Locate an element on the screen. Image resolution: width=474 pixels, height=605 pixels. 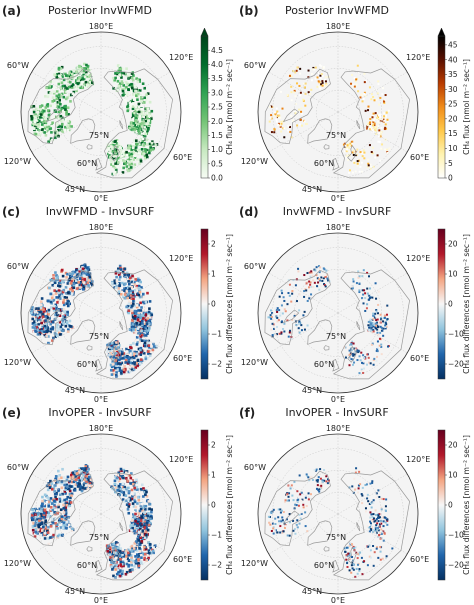
colorbar-tick: 2 is located at coordinates (213, 445).